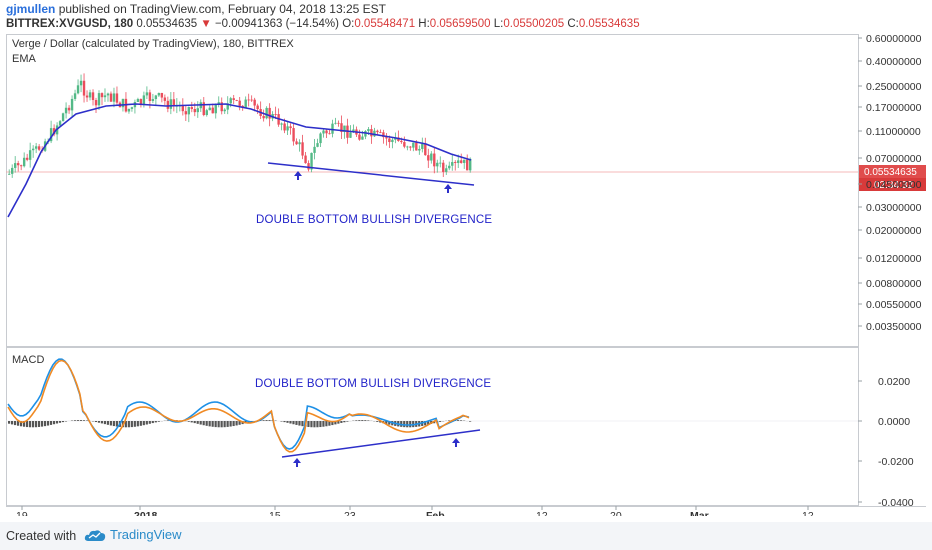  I want to click on candlestick-series, so click(240, 125).